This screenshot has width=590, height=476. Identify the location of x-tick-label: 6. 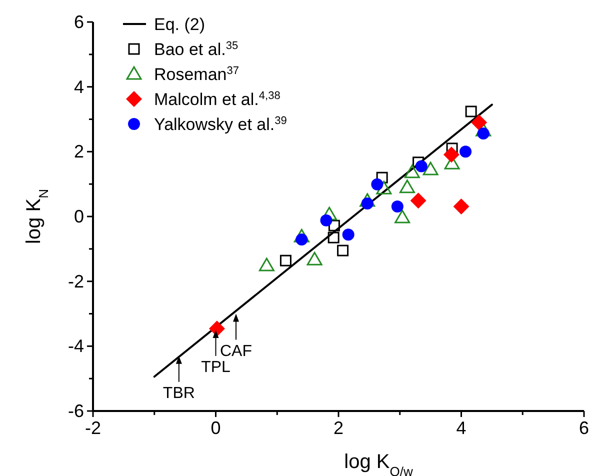
(584, 428).